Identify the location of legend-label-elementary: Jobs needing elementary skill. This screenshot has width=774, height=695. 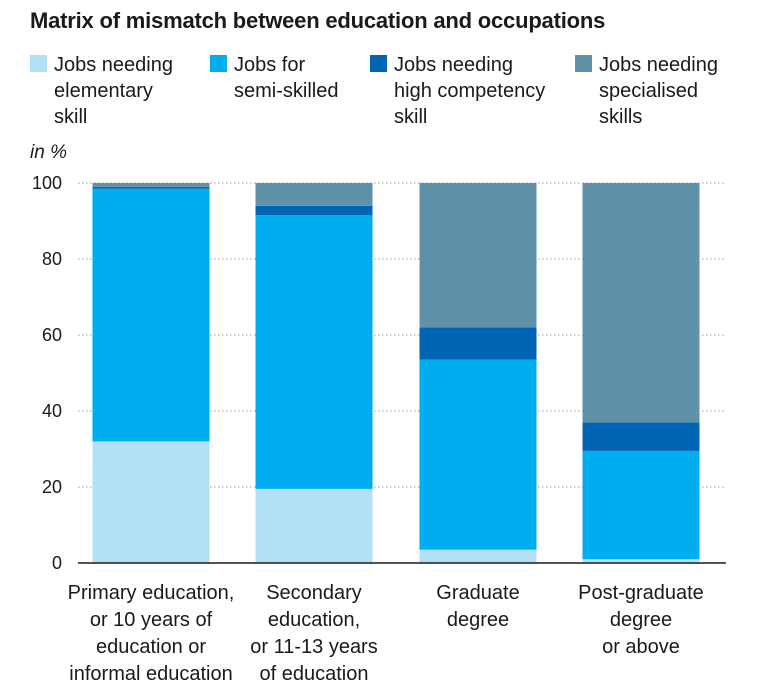
(113, 91).